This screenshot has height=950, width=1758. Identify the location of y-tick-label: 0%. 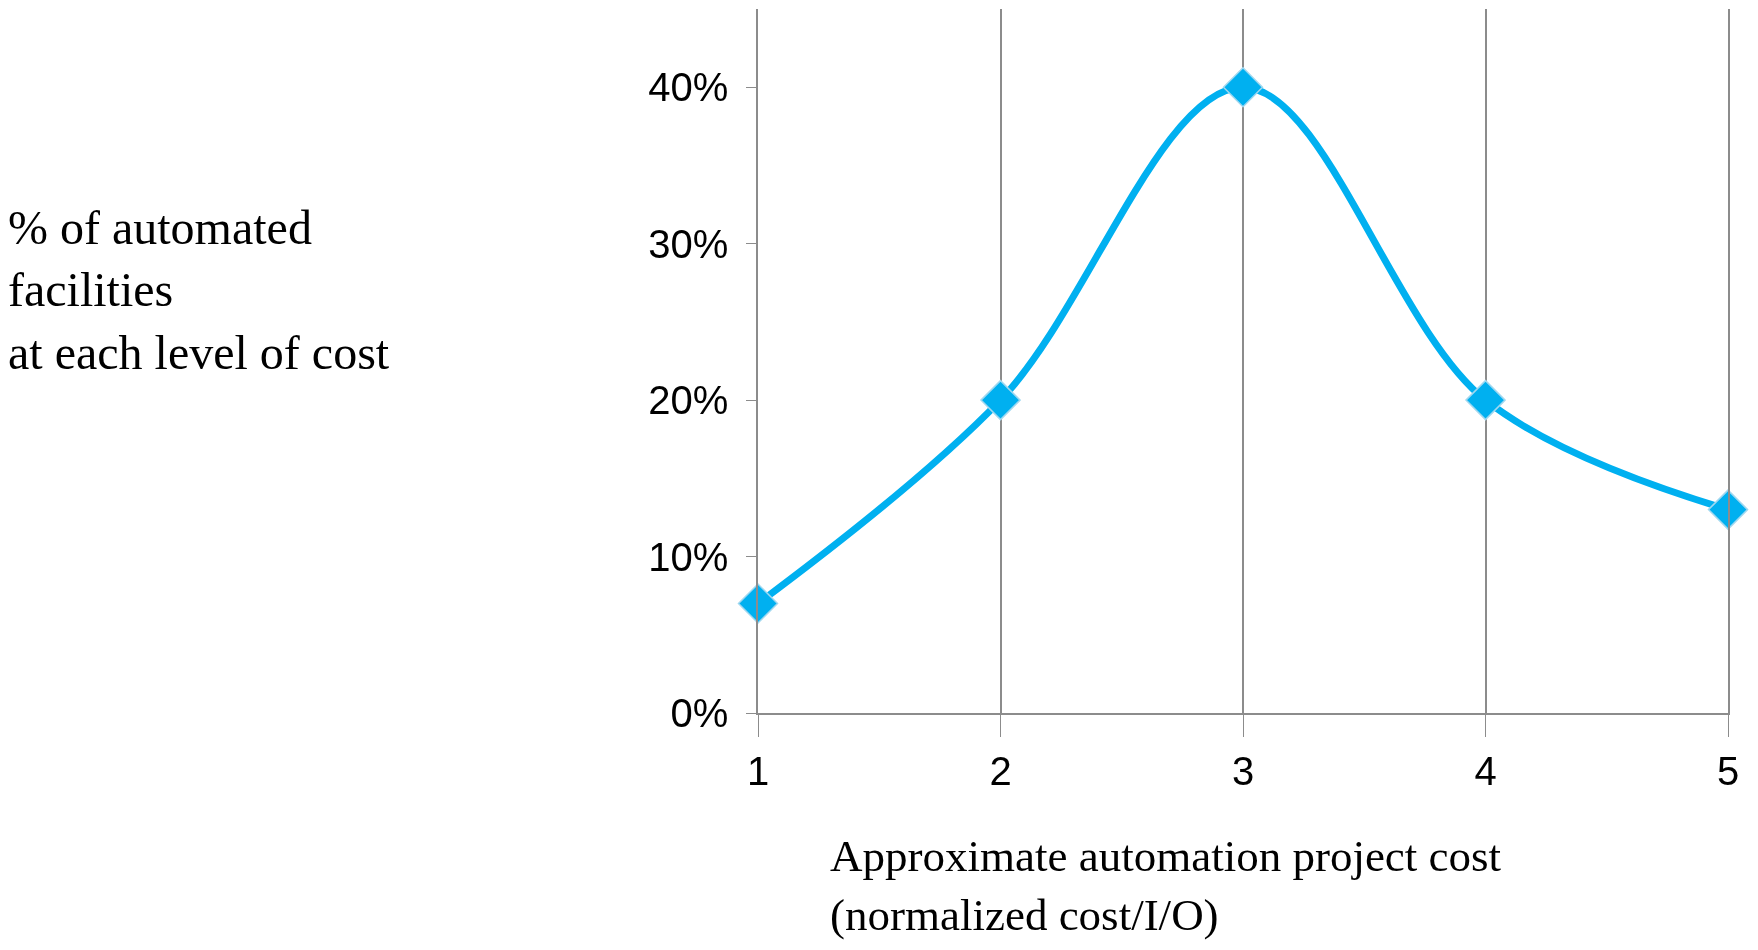
(699, 713).